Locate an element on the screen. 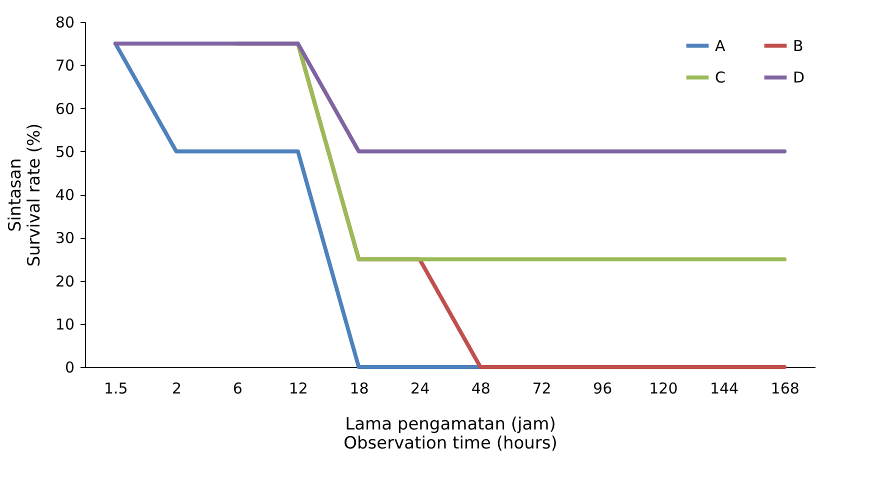 The image size is (888, 495). y-axis-title: Sintasan Survival rate (%) is located at coordinates (24, 195).